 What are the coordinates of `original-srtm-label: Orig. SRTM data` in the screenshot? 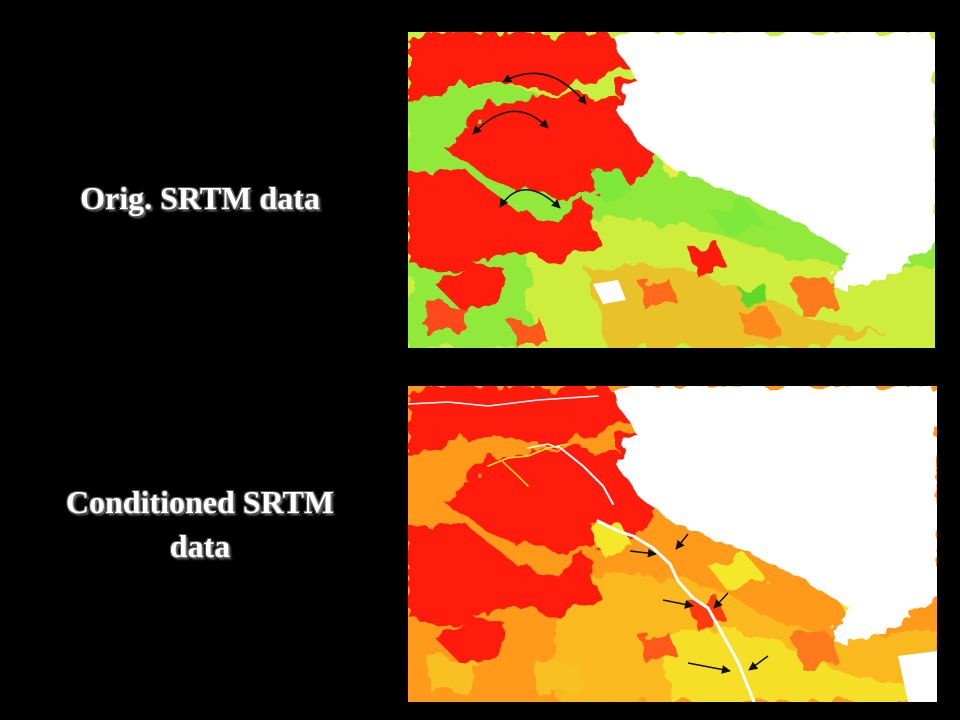 It's located at (200, 198).